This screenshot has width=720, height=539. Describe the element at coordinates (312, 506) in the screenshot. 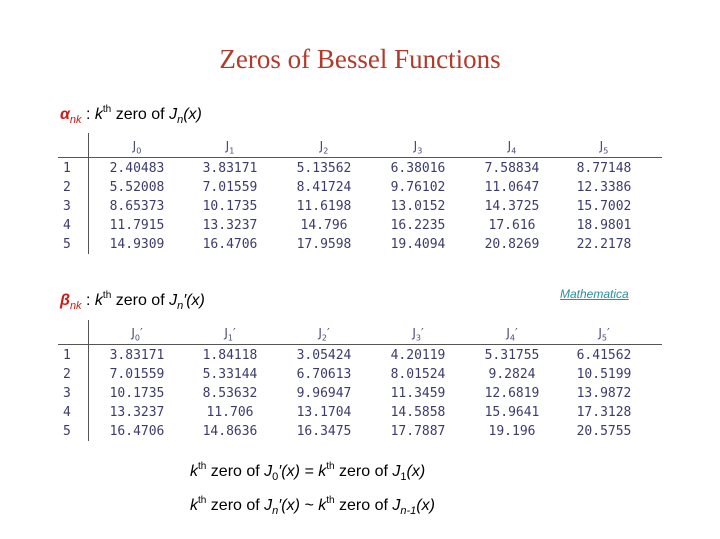

I see `relation: kth zero of Jn′(x) ~ kth zero of Jn-1(x)` at that location.